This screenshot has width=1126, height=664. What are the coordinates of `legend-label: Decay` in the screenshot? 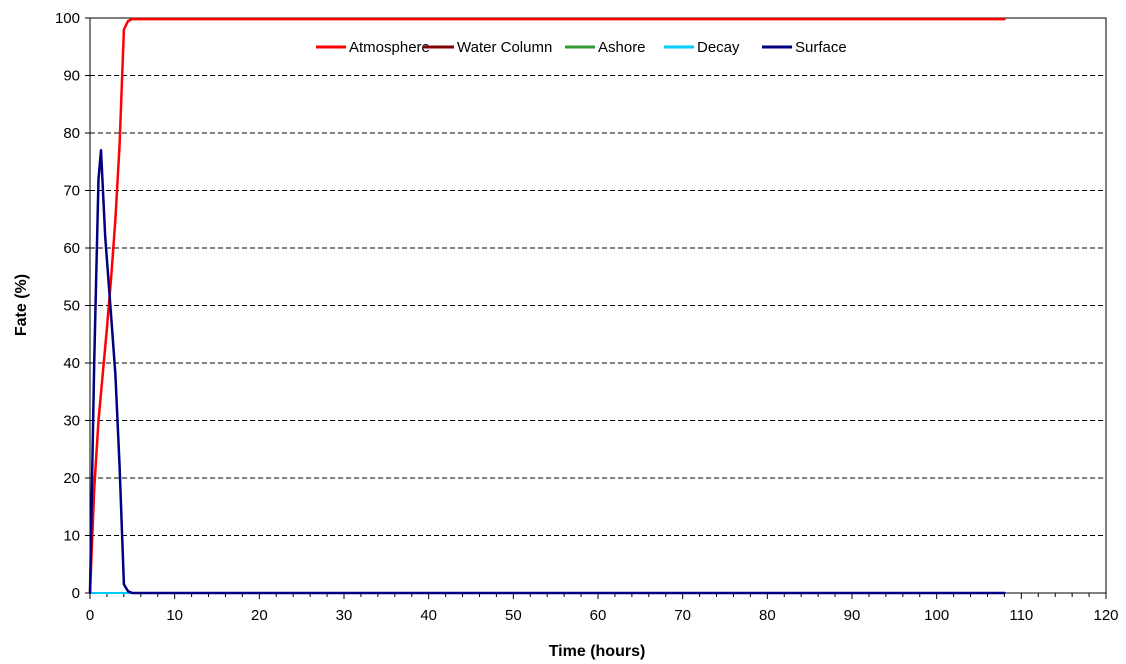 It's located at (718, 47).